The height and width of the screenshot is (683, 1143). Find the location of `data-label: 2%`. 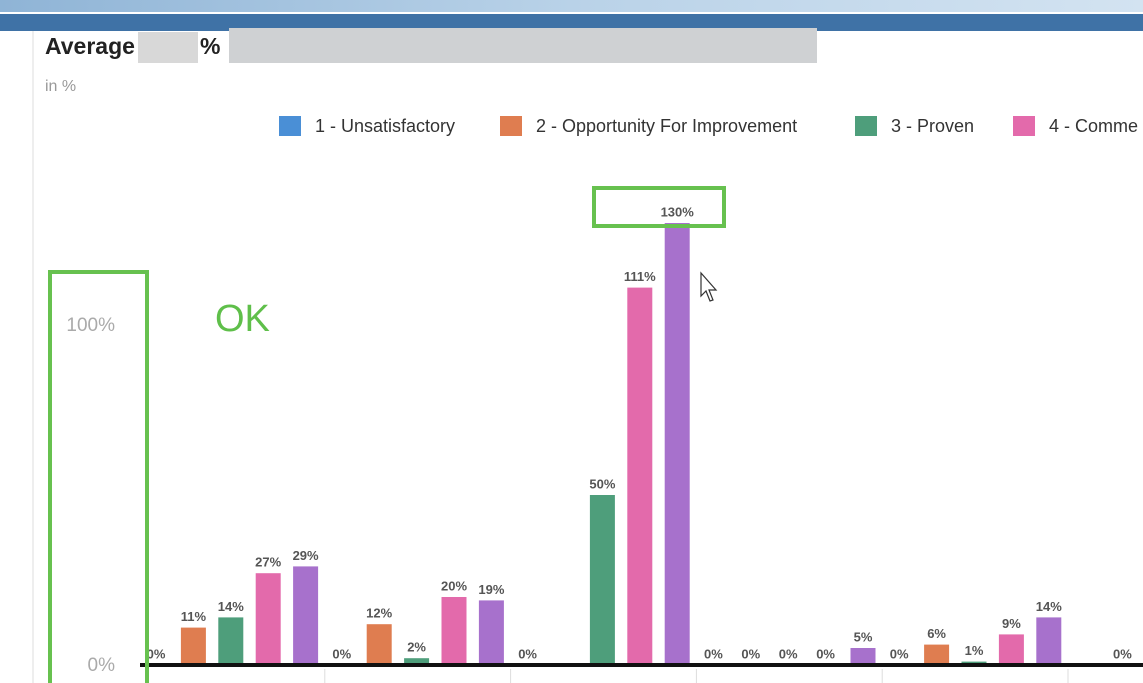

data-label: 2% is located at coordinates (416, 647).